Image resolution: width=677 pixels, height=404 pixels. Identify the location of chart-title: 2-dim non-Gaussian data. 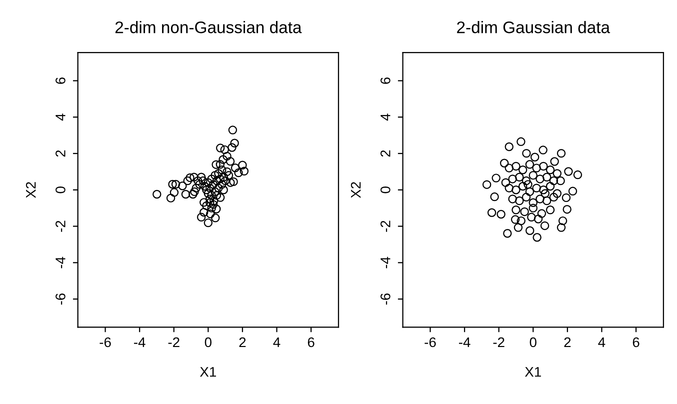
(208, 27).